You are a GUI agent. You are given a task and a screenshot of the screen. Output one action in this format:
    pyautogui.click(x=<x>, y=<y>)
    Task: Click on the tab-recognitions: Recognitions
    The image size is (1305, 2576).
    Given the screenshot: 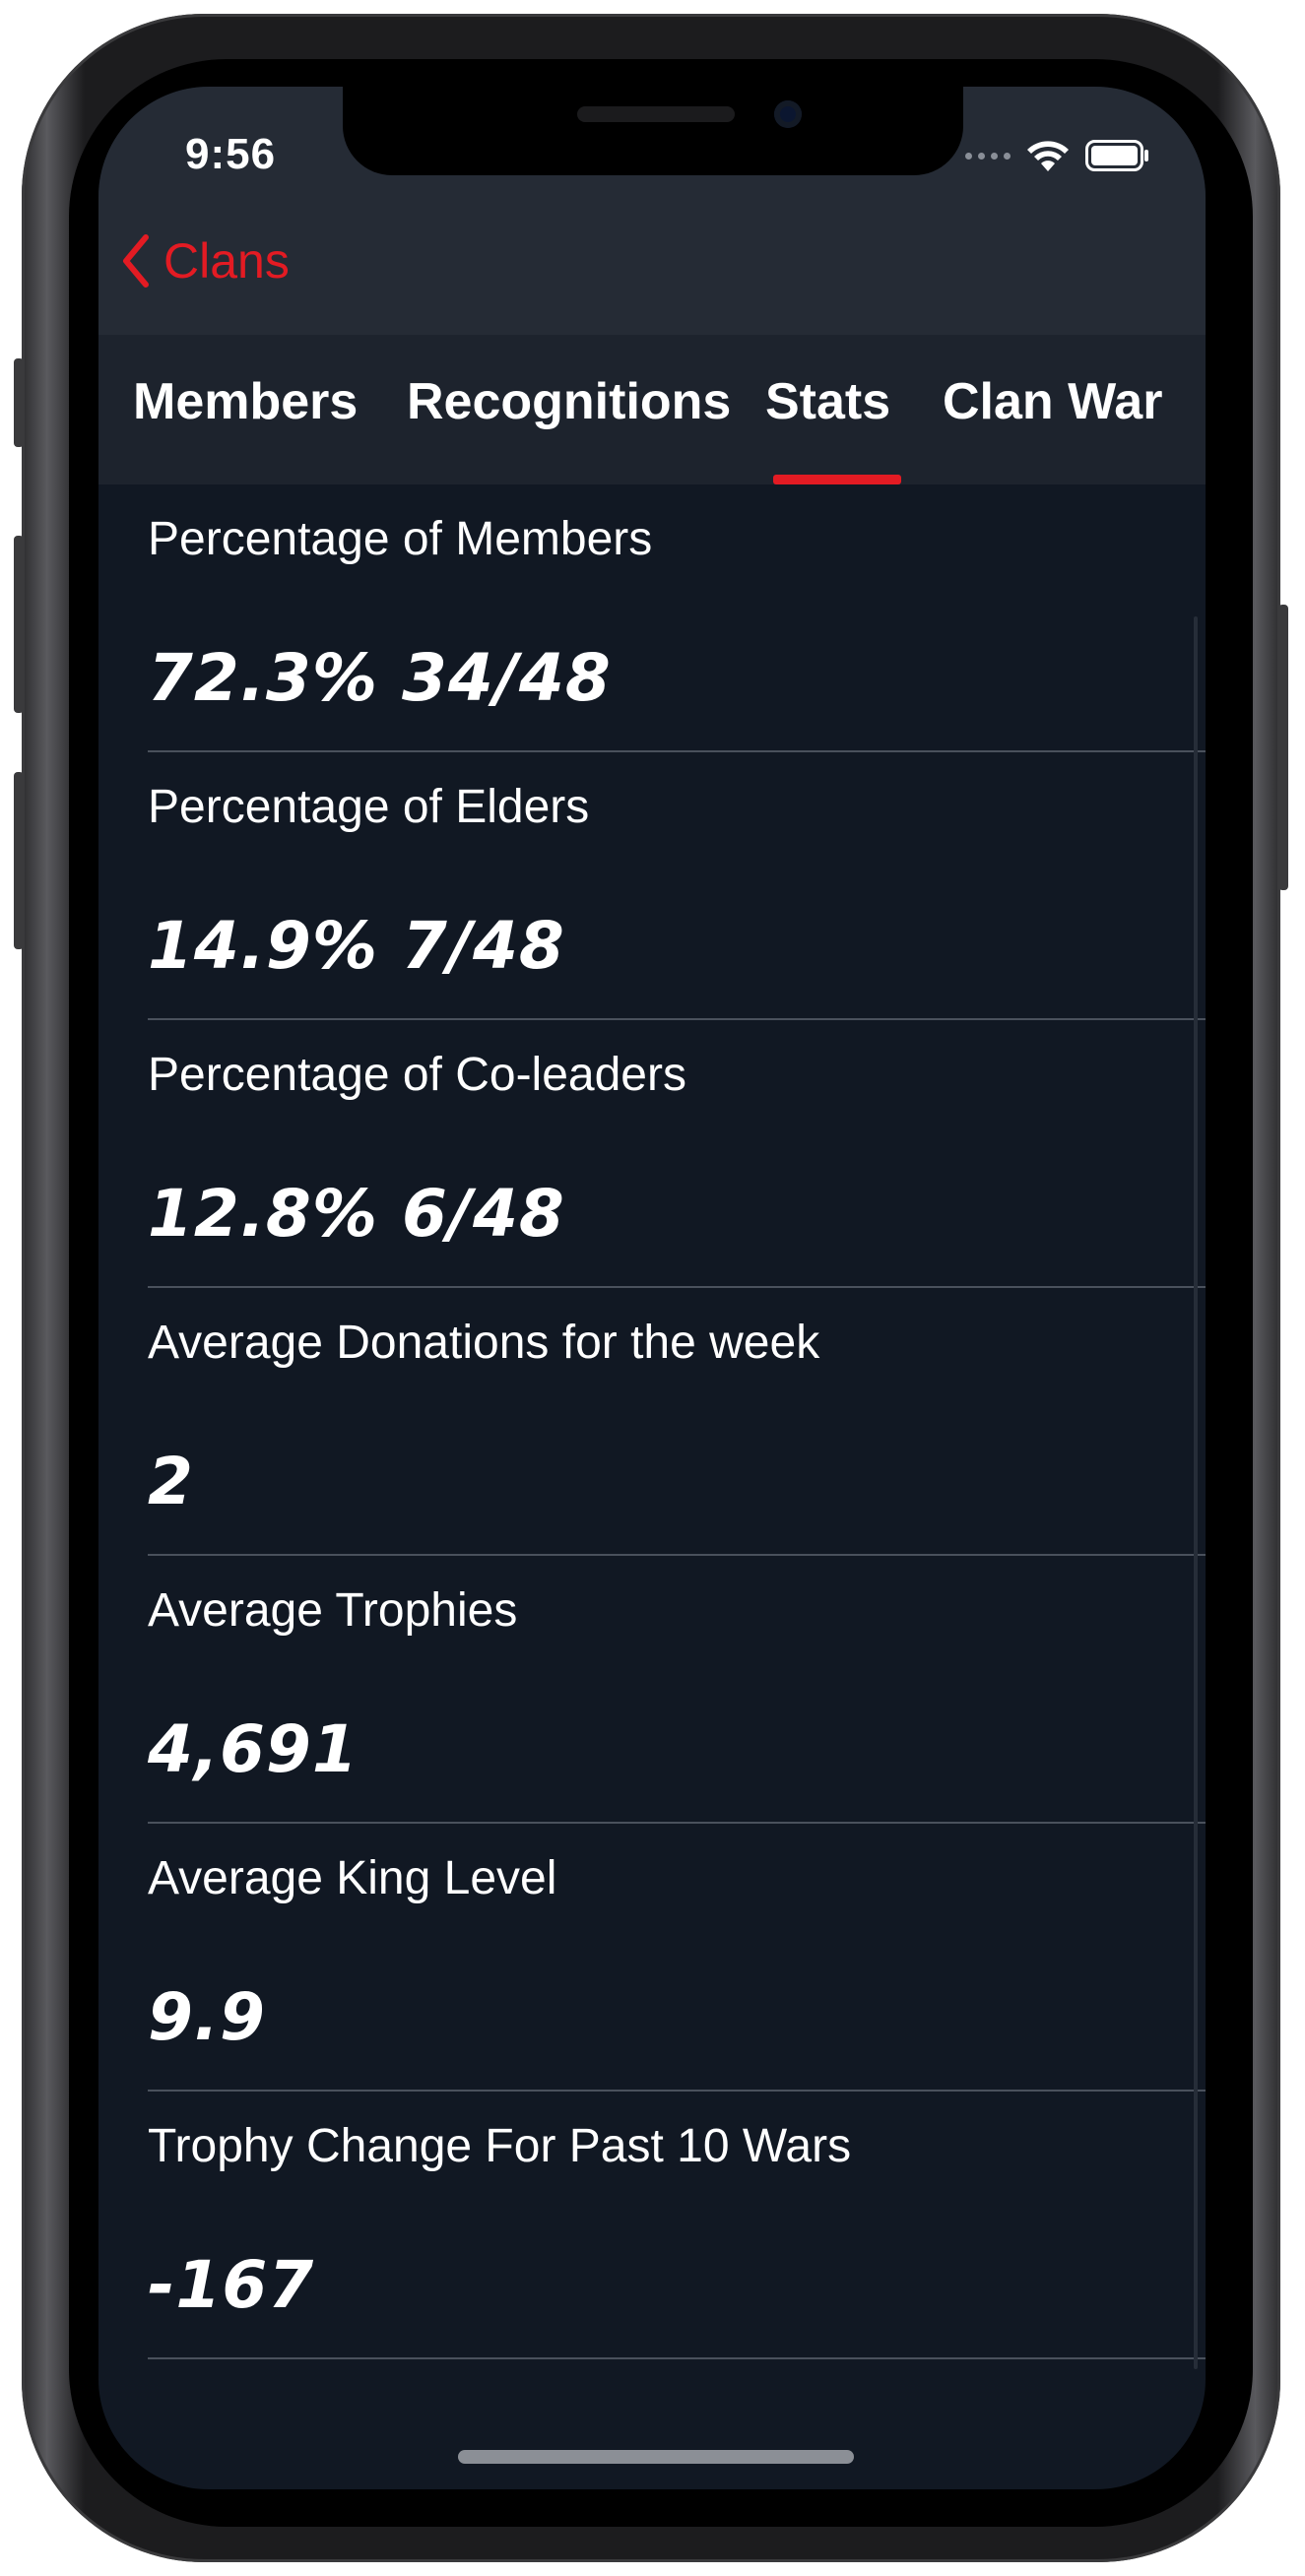 What is the action you would take?
    pyautogui.click(x=569, y=401)
    